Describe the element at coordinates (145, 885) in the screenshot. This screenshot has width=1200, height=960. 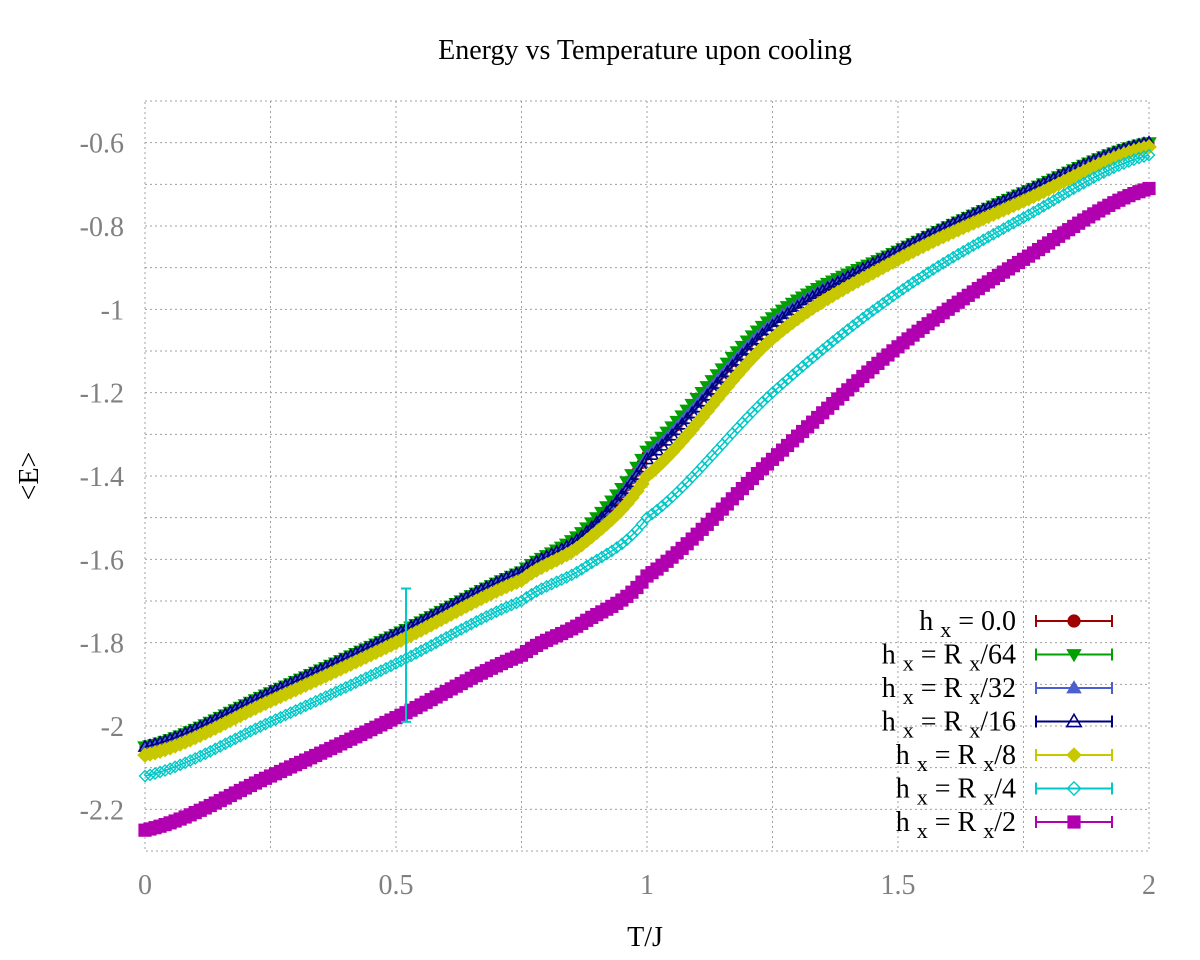
I see `x-tick-label: 0` at that location.